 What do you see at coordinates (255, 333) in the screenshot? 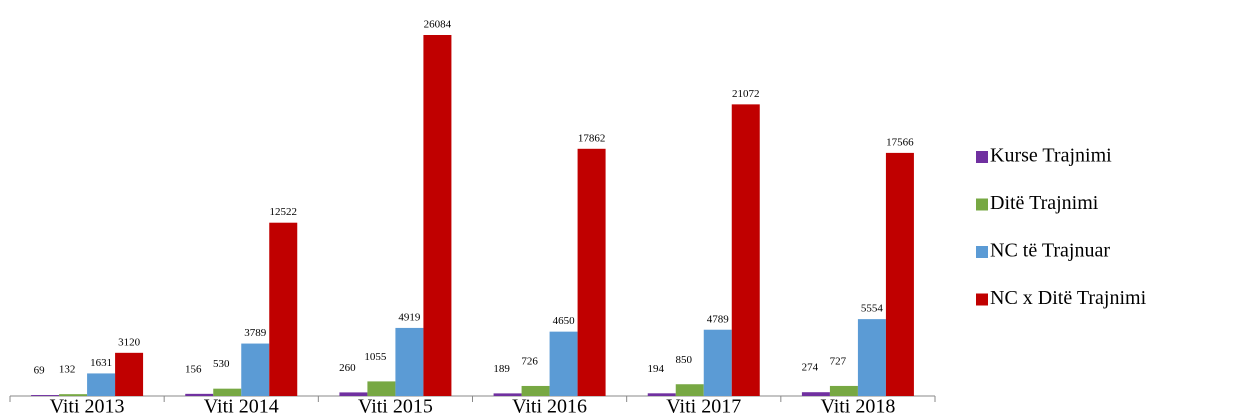
I see `value-label: 3789` at bounding box center [255, 333].